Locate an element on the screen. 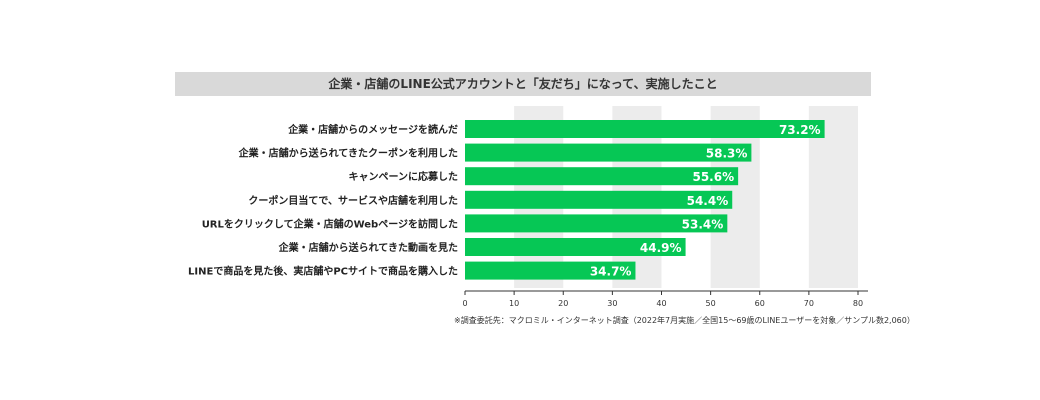 The width and height of the screenshot is (1040, 400). chart-title-bar: 企業・店舗のLINE公式アカウントと「友だち」になって、実施したこと is located at coordinates (523, 84).